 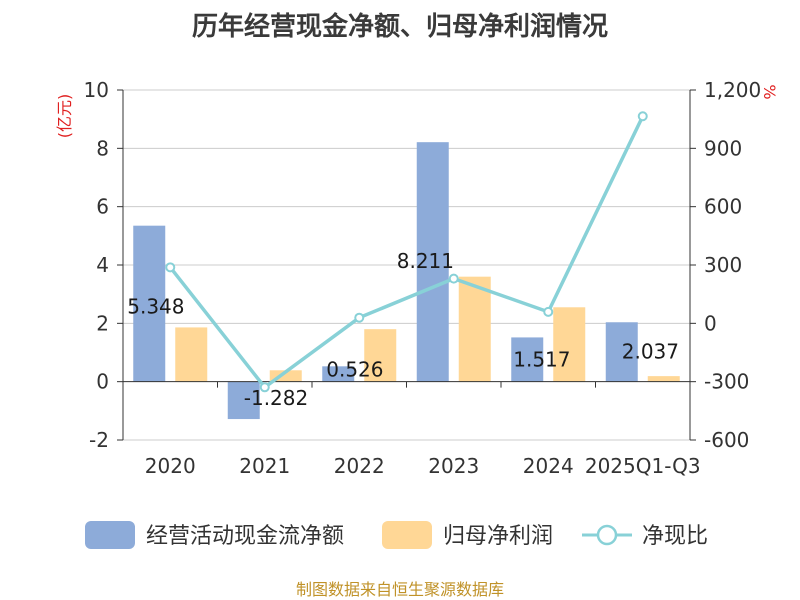 What do you see at coordinates (541, 359) in the screenshot?
I see `bar-value-label: 1.517` at bounding box center [541, 359].